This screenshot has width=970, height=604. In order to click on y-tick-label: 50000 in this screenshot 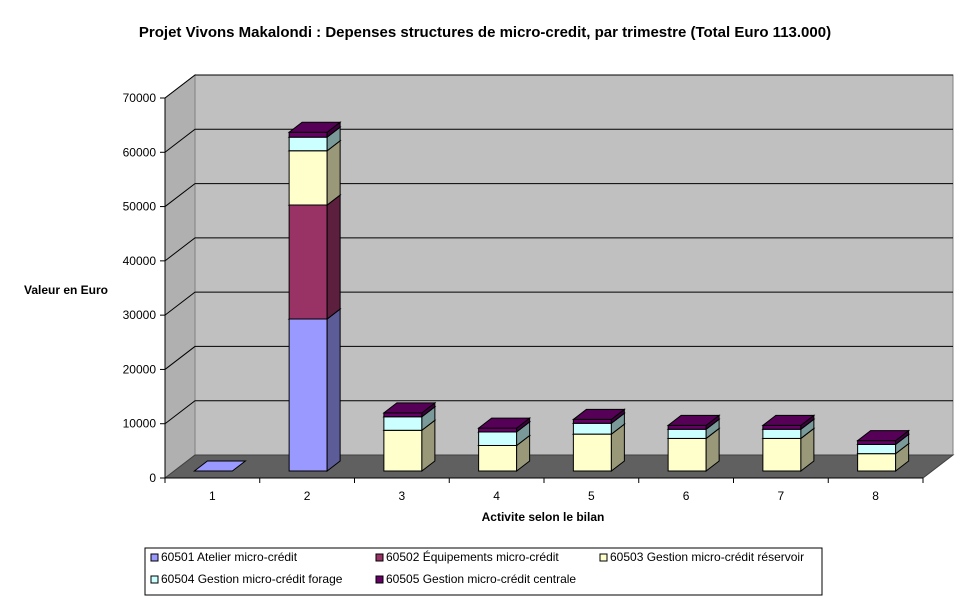, I will do `click(140, 207)`.